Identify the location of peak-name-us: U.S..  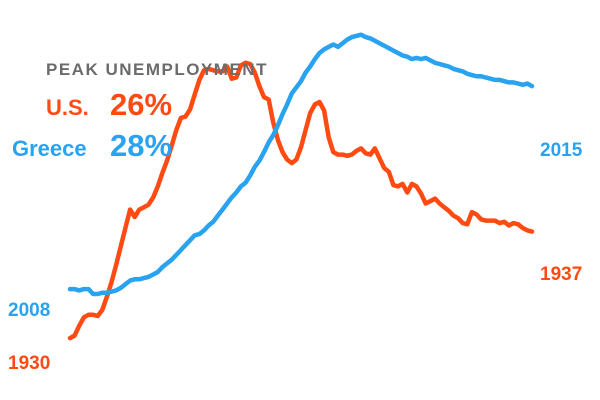
(67, 107).